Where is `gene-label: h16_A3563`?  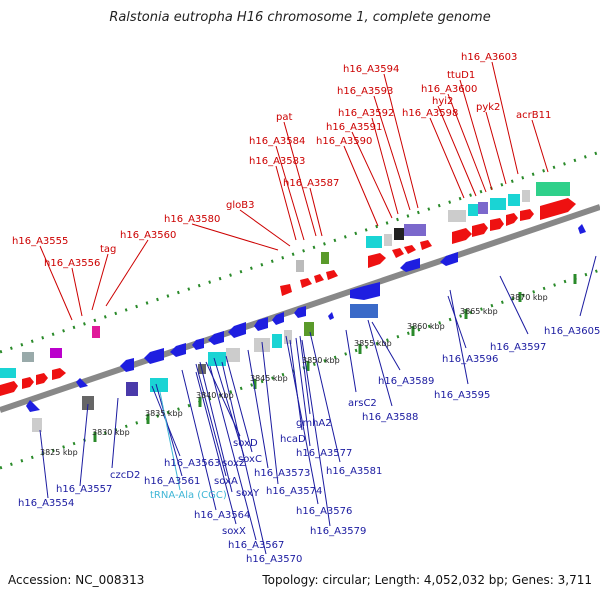
gene-label: h16_A3563 is located at coordinates (192, 463).